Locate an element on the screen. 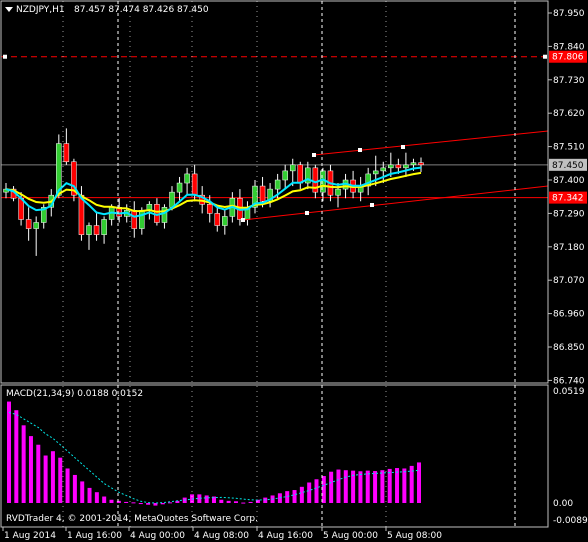 The image size is (588, 542). macd-title: MACD(21,34,9) 0.0188 0.0152 is located at coordinates (74, 394).